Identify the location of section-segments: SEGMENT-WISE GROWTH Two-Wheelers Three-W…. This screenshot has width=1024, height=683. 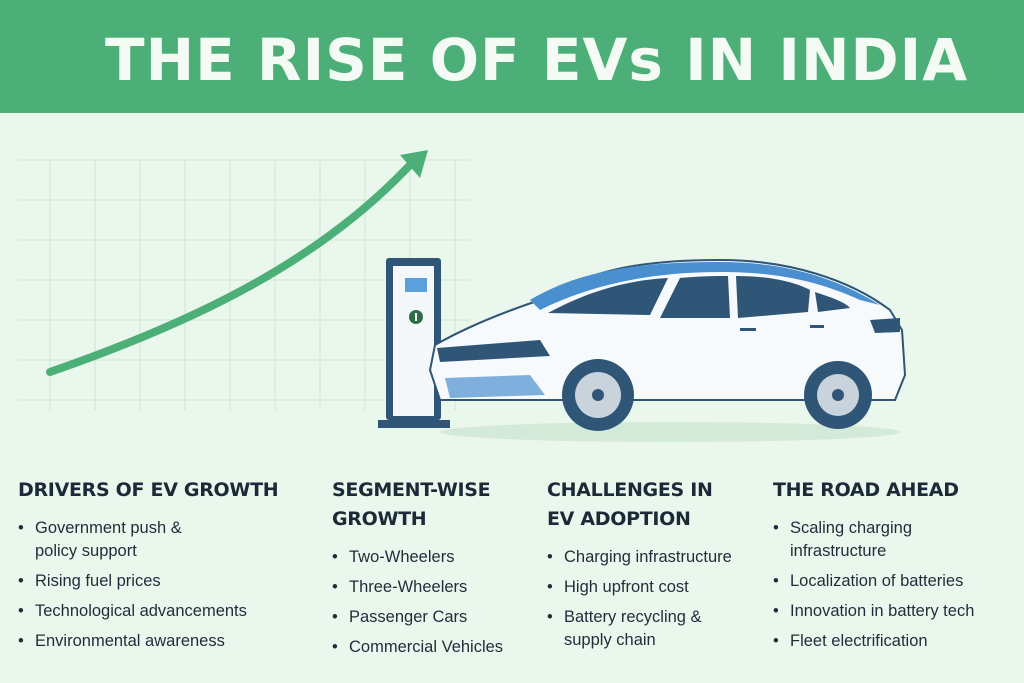
(432, 571).